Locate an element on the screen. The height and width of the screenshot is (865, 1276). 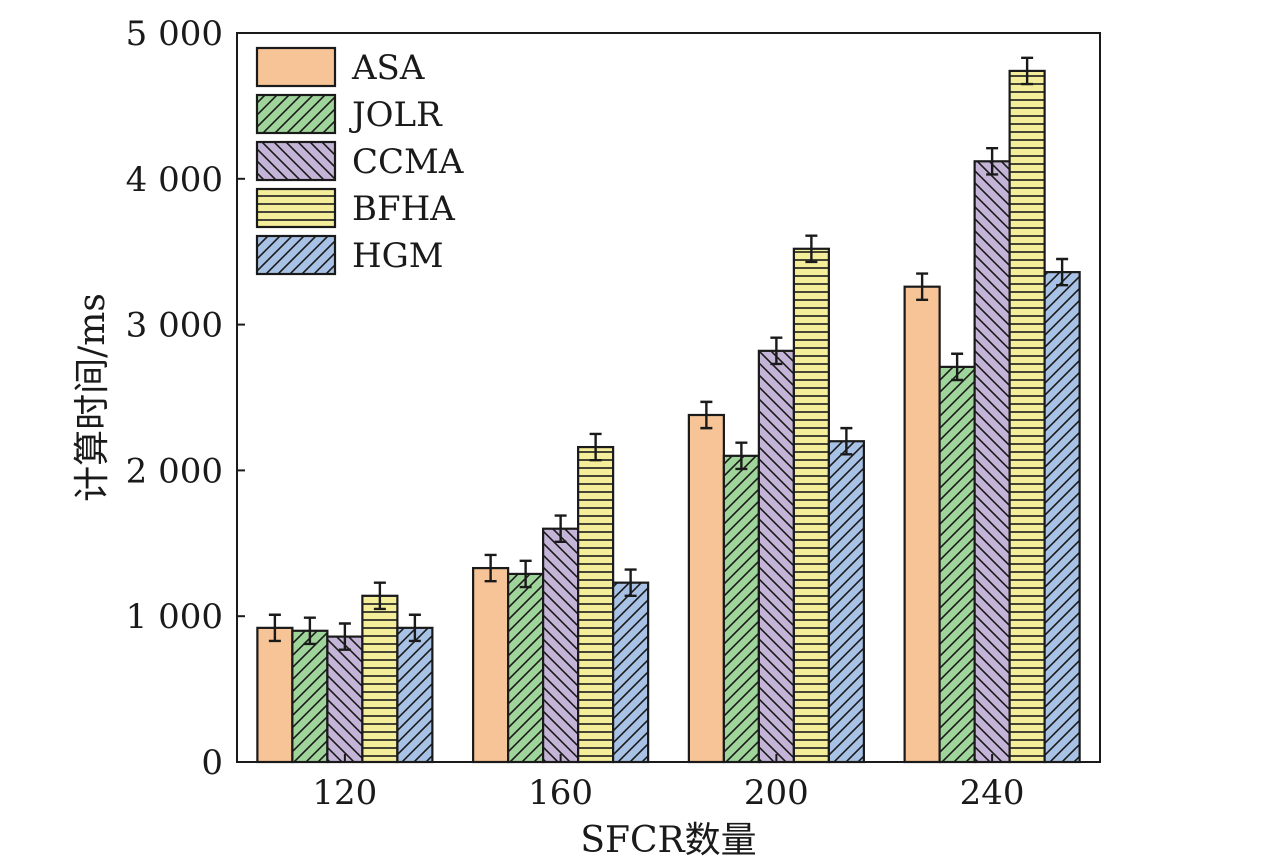
legend: ASA JOLR CCMA BFHA HGM is located at coordinates (359, 161).